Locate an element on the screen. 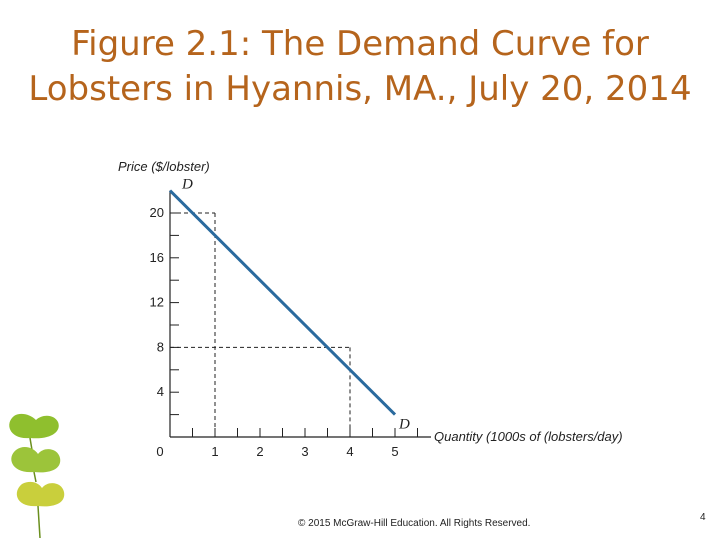 The image size is (720, 540). y-tick-label: 16 is located at coordinates (157, 257).